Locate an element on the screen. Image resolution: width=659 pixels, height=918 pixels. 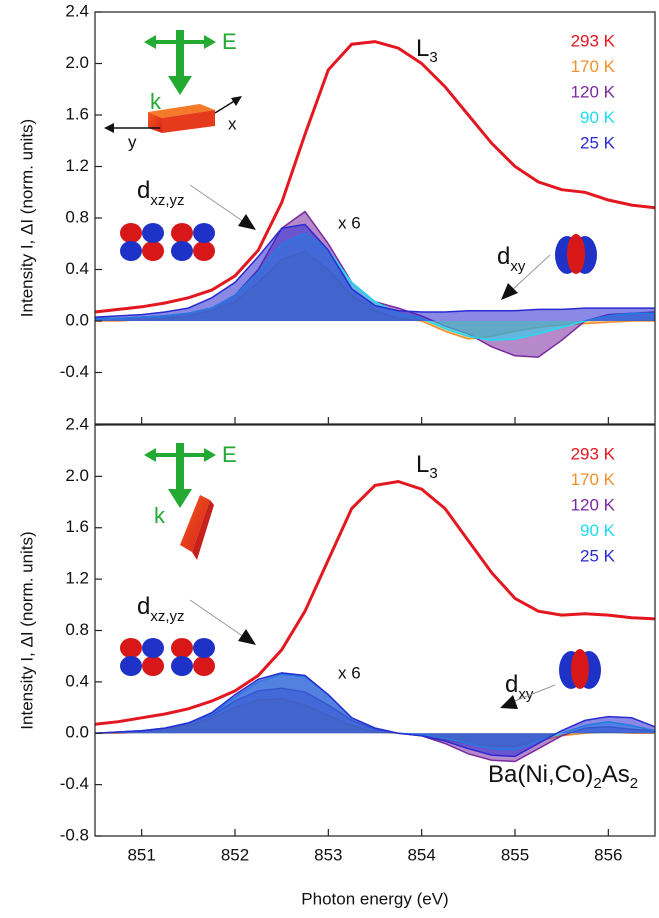
x-tick-label: 855 is located at coordinates (515, 854).